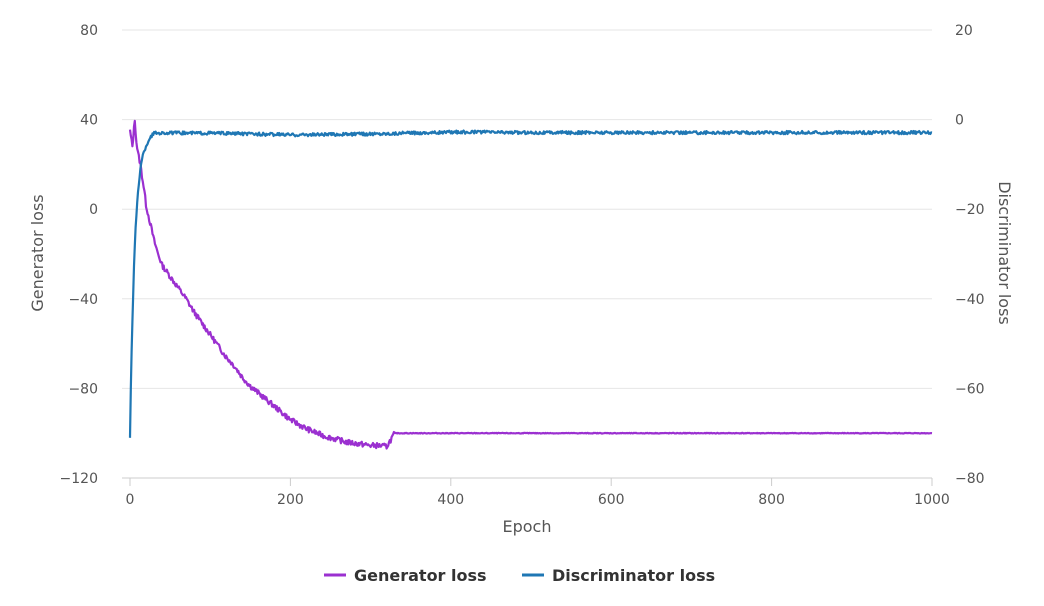  I want to click on legend-item-discriminator: Discriminator loss, so click(618, 575).